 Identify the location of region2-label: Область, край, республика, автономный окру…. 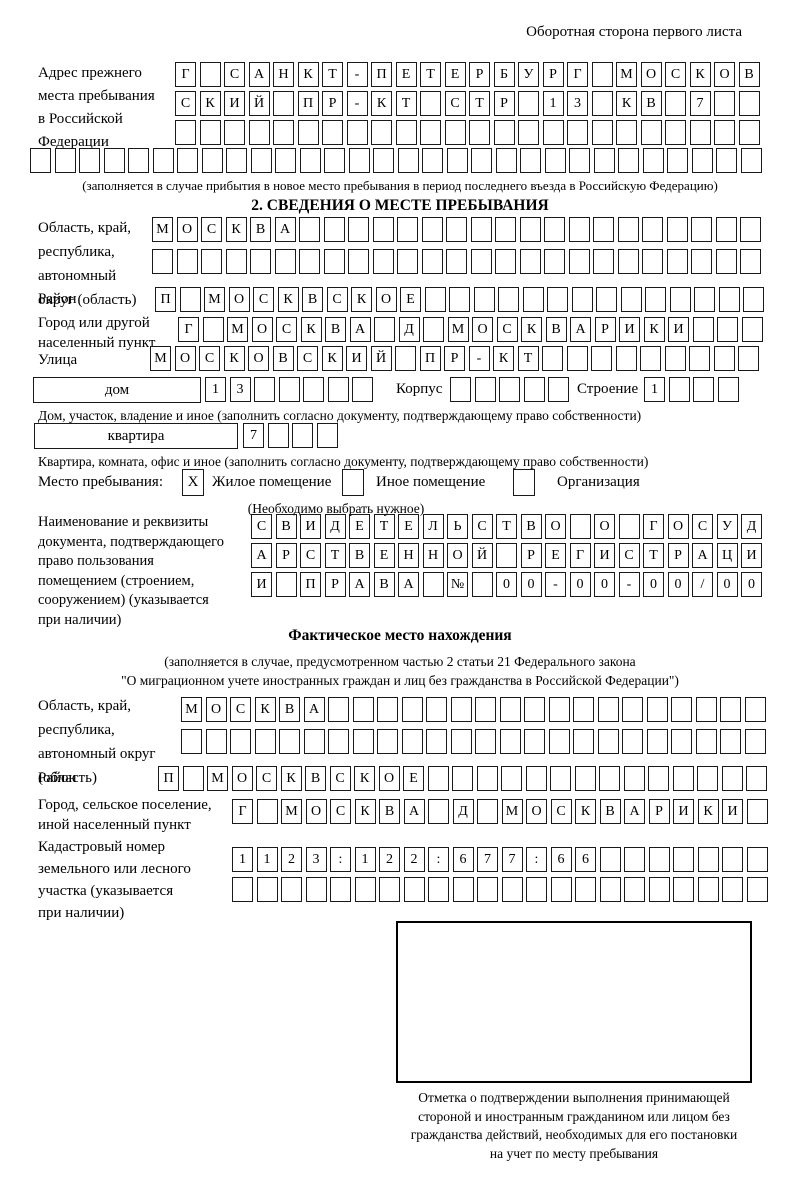
(97, 742).